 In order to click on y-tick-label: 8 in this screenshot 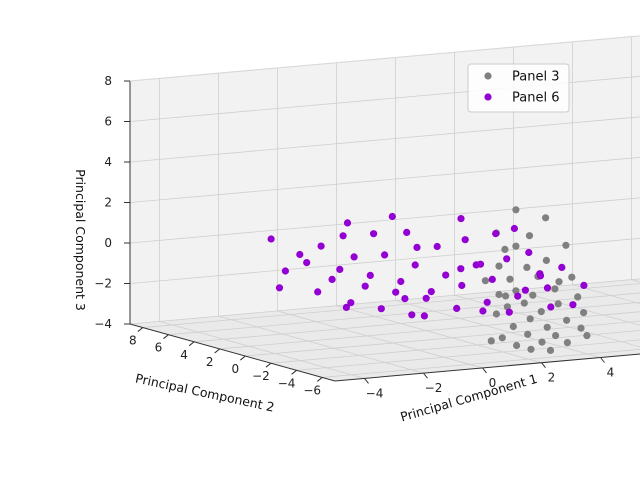, I will do `click(133, 341)`.